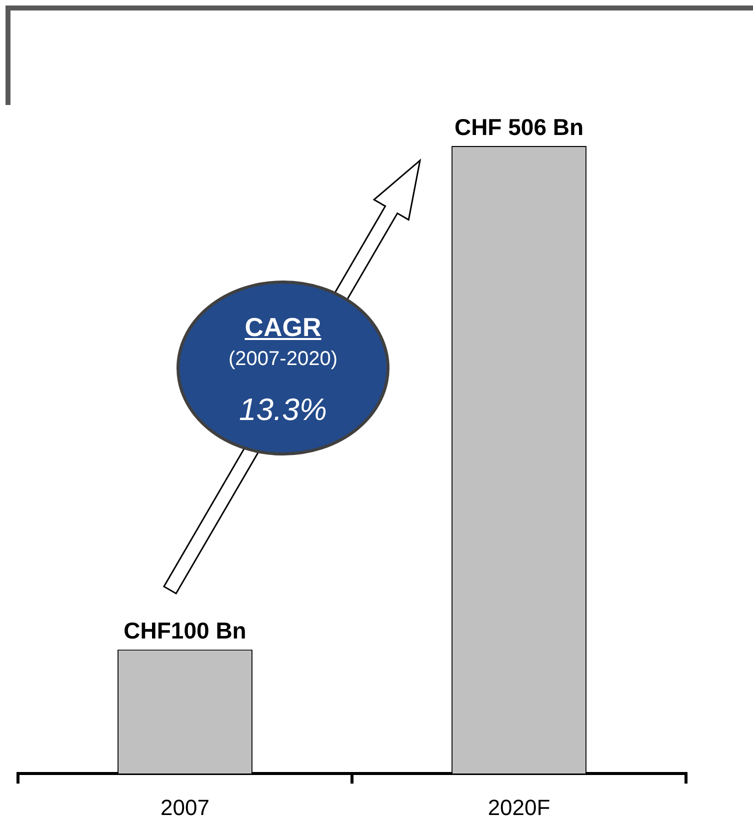 The image size is (753, 838). I want to click on annotation: CAGR, so click(283, 327).